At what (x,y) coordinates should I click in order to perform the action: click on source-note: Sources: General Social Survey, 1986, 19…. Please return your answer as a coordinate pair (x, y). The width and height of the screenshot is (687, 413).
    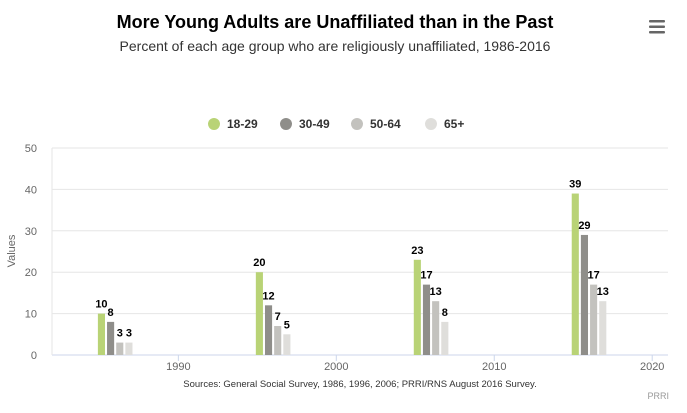
    Looking at the image, I should click on (359, 384).